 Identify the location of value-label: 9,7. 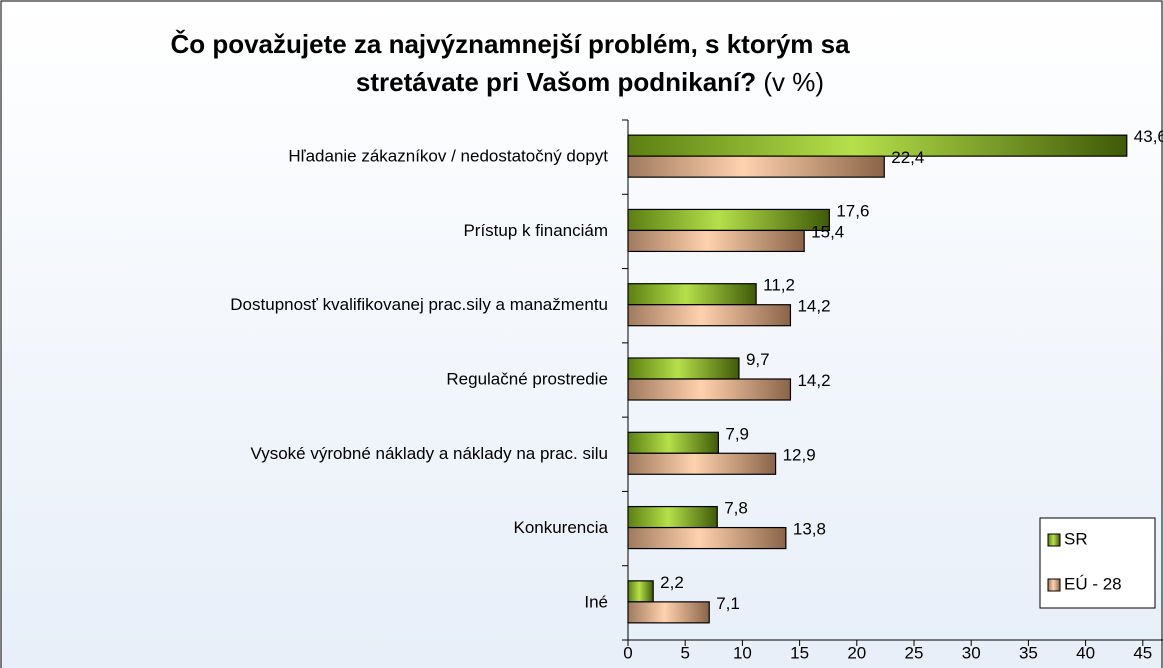
(758, 359).